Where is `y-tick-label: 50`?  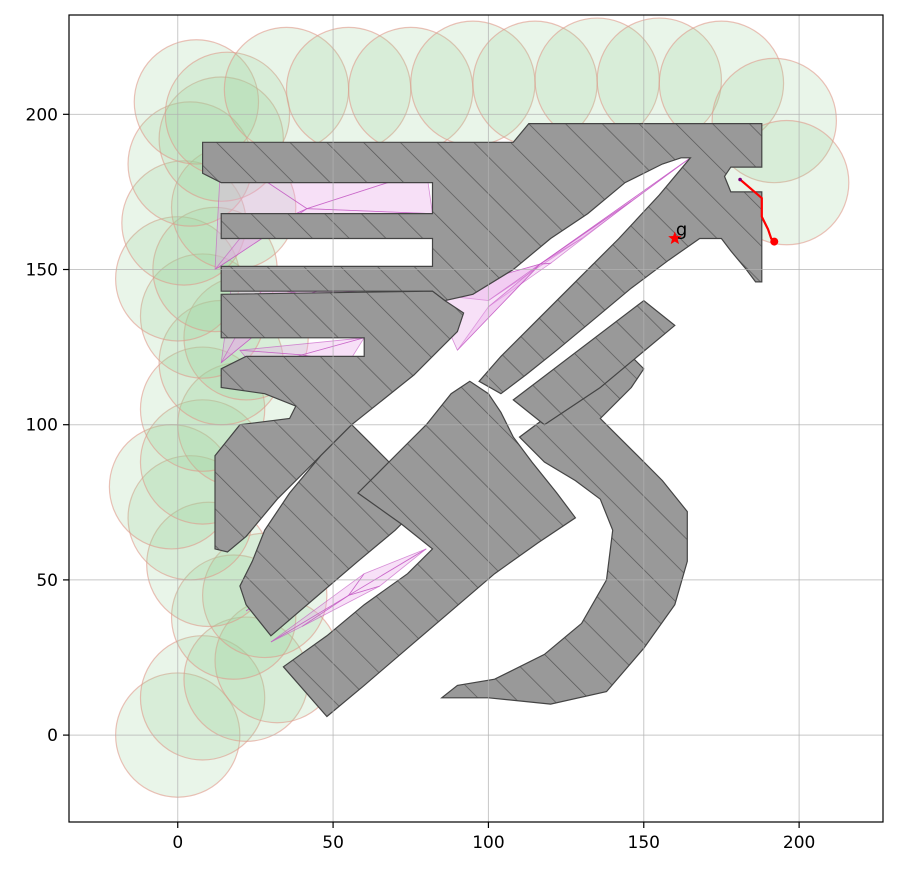 y-tick-label: 50 is located at coordinates (47, 581).